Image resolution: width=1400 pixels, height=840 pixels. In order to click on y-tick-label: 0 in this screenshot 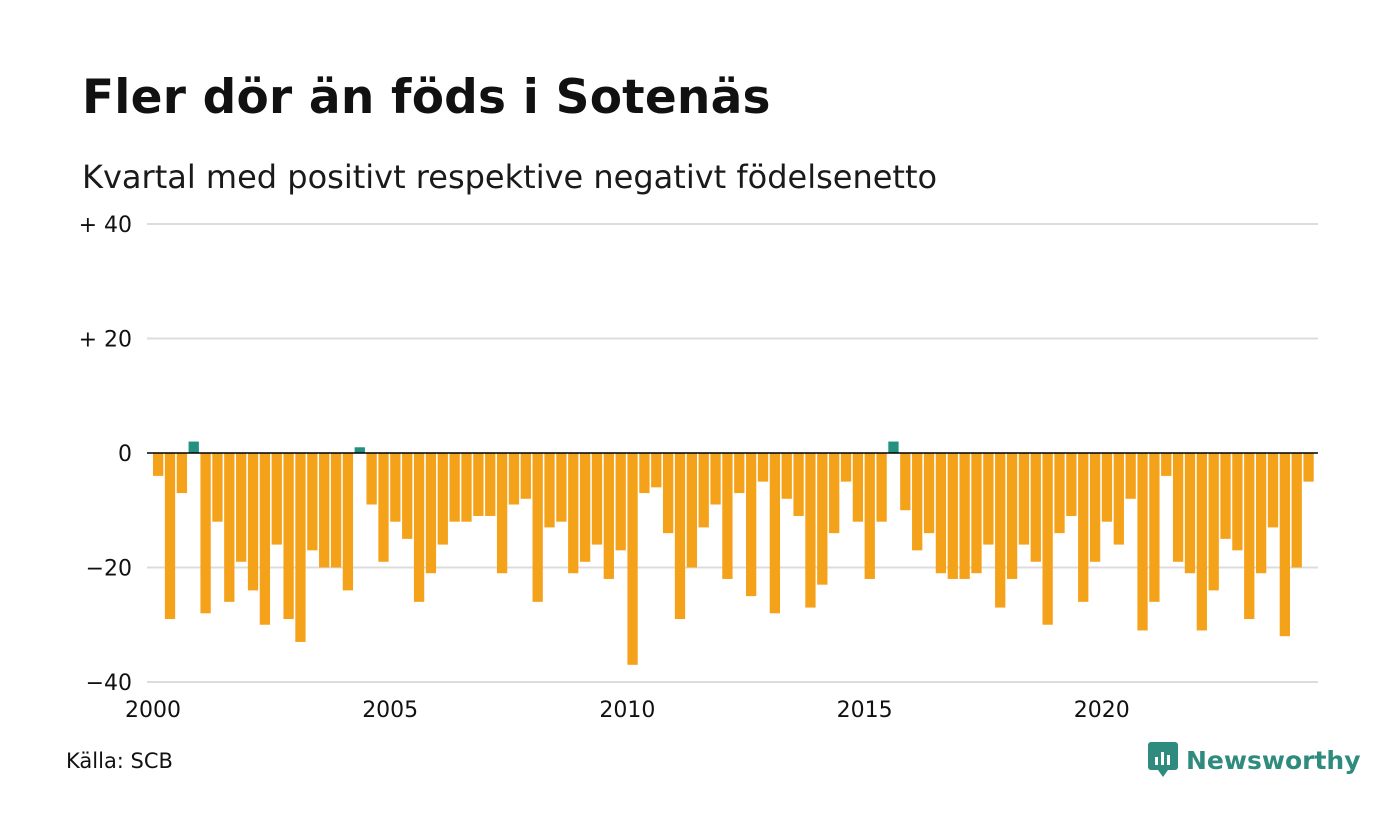, I will do `click(125, 454)`.